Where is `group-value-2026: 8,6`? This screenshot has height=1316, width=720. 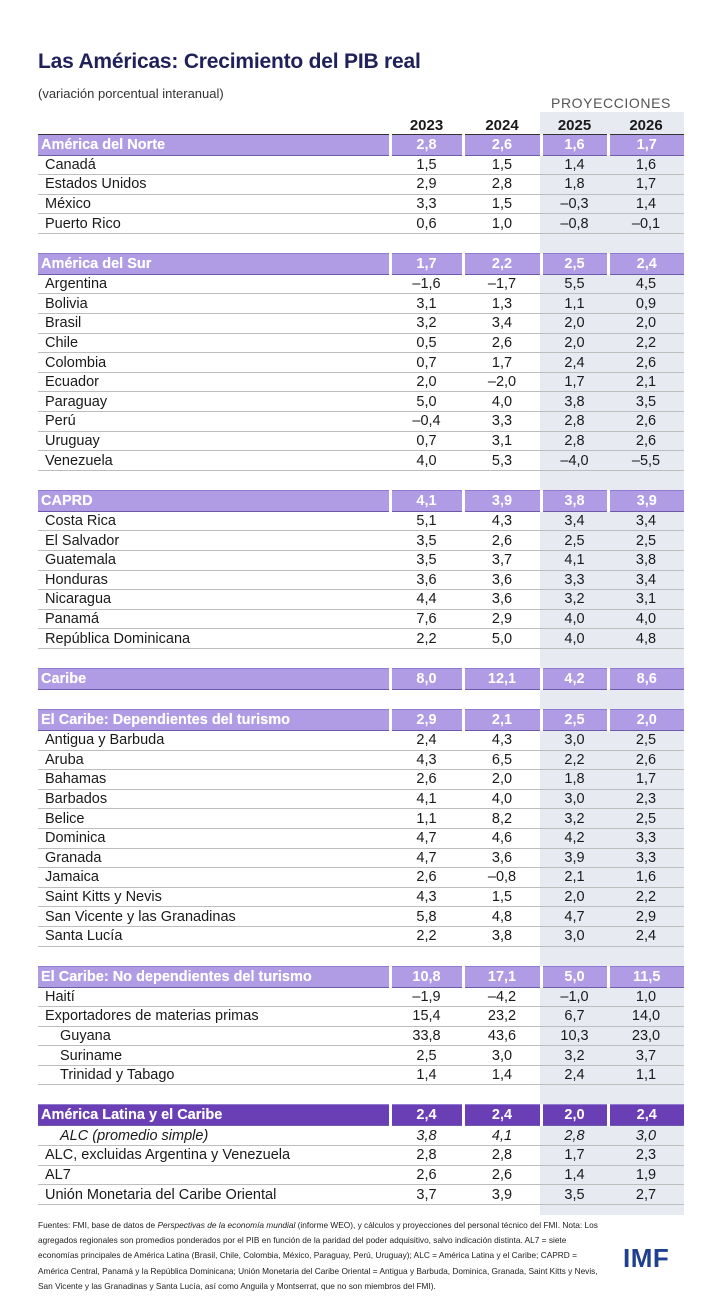 group-value-2026: 8,6 is located at coordinates (645, 678).